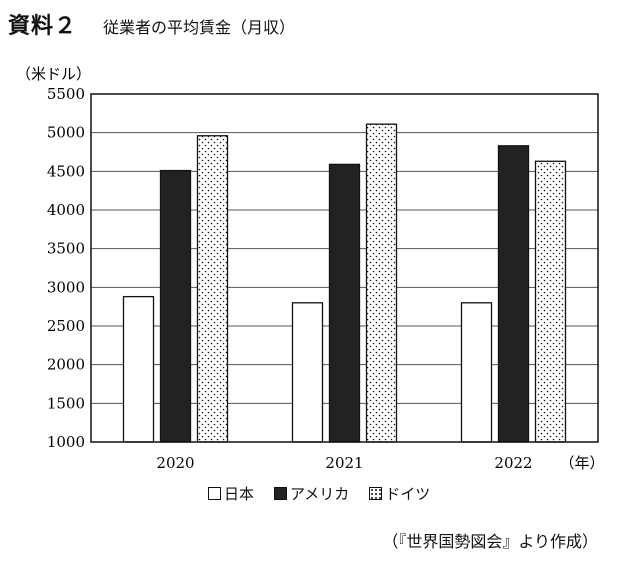 Image resolution: width=618 pixels, height=572 pixels. What do you see at coordinates (66, 210) in the screenshot?
I see `y-tick-label: 4000` at bounding box center [66, 210].